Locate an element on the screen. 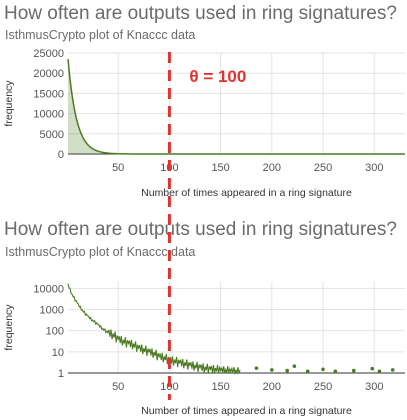 This screenshot has width=407, height=420. threshold-label: θ = 100 is located at coordinates (217, 76).